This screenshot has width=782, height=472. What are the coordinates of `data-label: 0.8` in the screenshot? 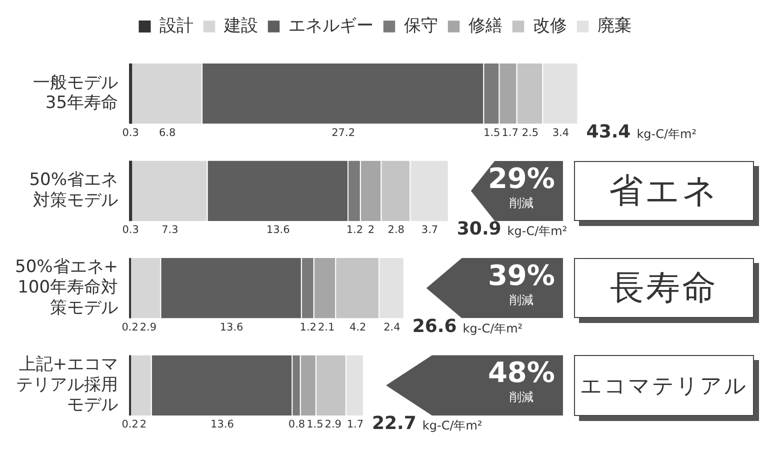 It's located at (297, 424).